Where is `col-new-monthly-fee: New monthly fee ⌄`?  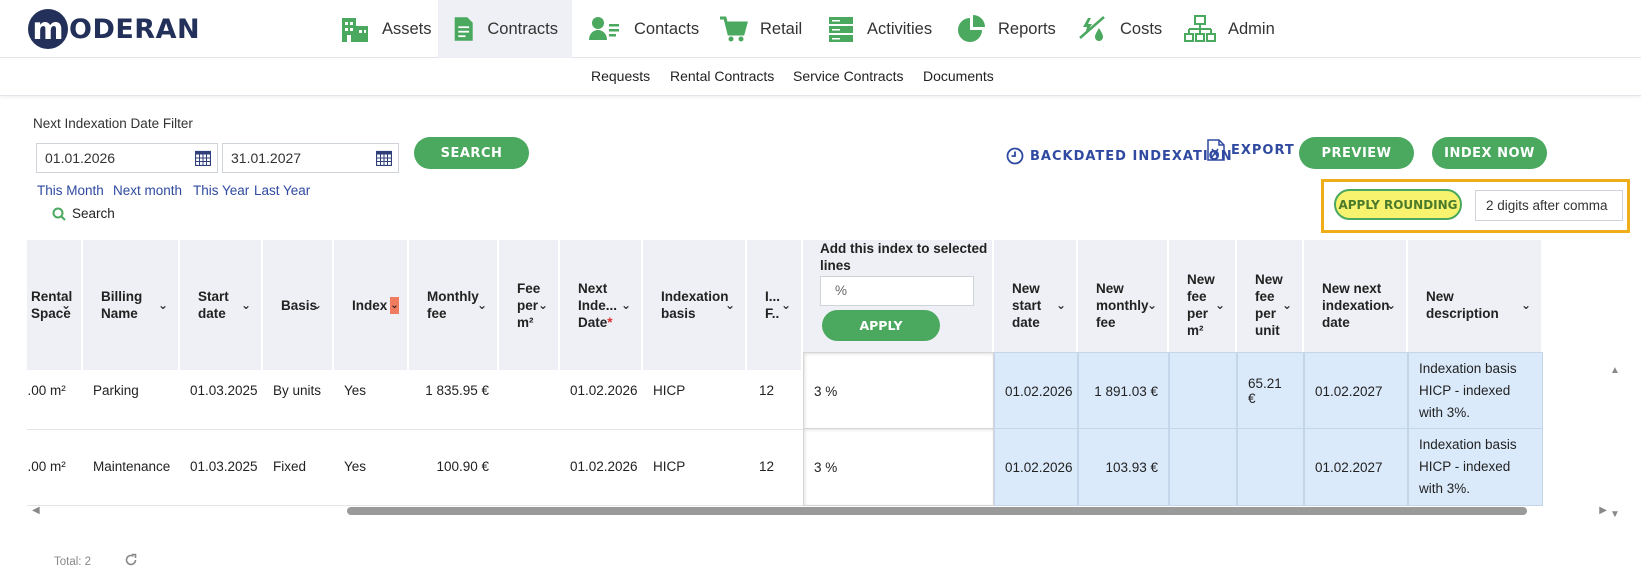
col-new-monthly-fee: New monthly fee ⌄ is located at coordinates (1123, 305).